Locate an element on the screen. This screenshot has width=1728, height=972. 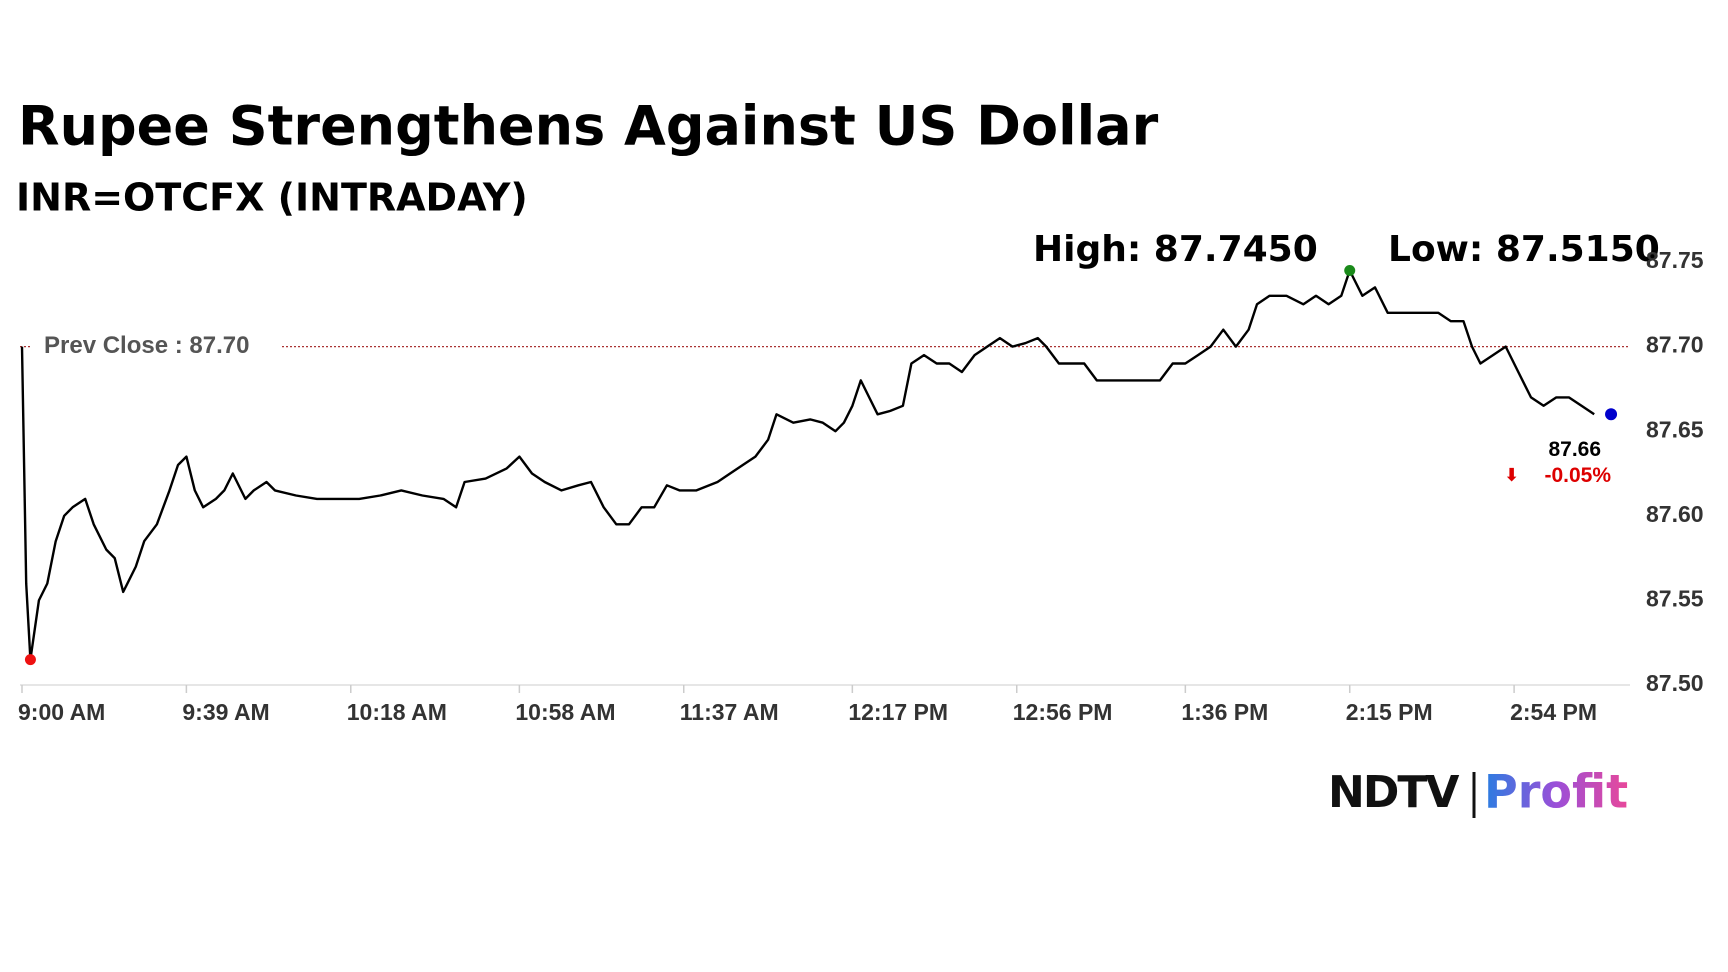
x-tick-label: 2:54 PM is located at coordinates (1553, 712).